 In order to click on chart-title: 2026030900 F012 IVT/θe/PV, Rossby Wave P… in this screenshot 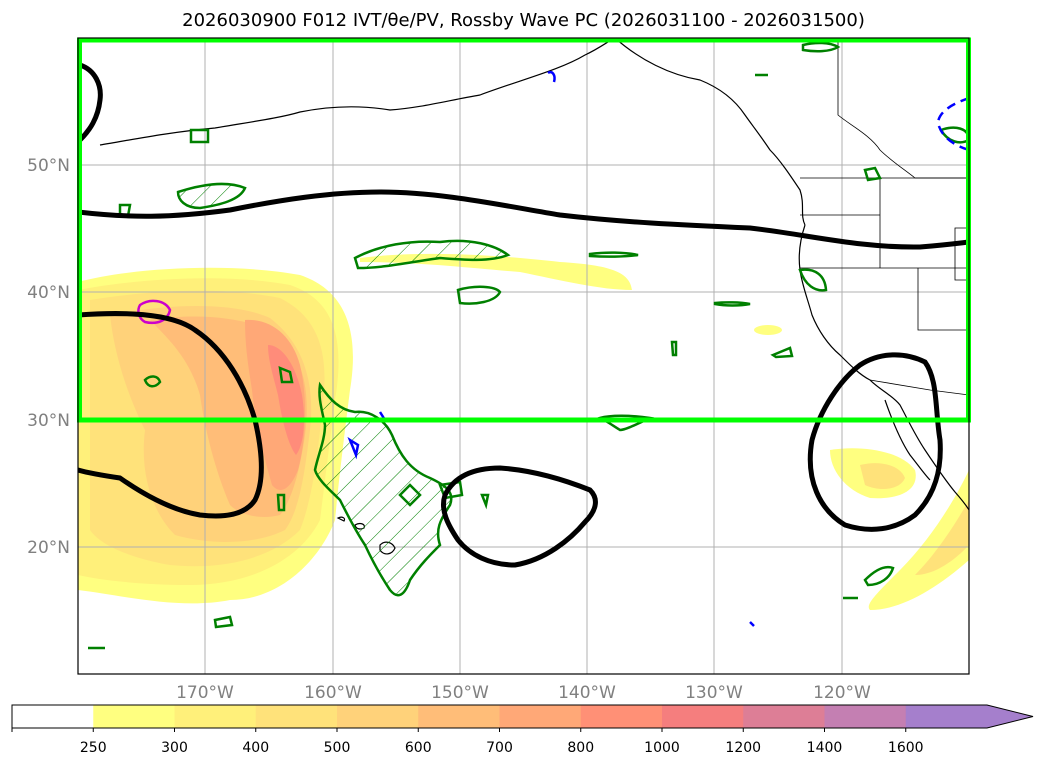, I will do `click(523, 20)`.